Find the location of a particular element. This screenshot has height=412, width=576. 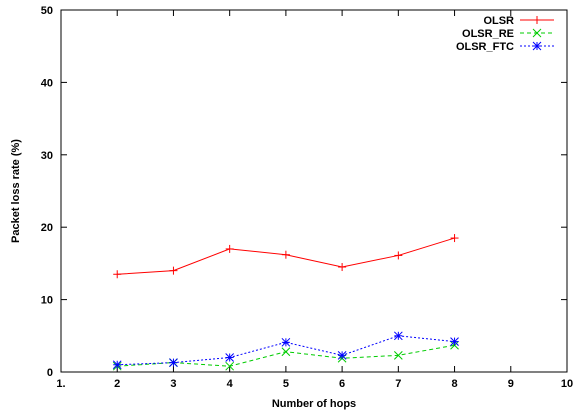

x-tick-label: 1. is located at coordinates (60, 384).